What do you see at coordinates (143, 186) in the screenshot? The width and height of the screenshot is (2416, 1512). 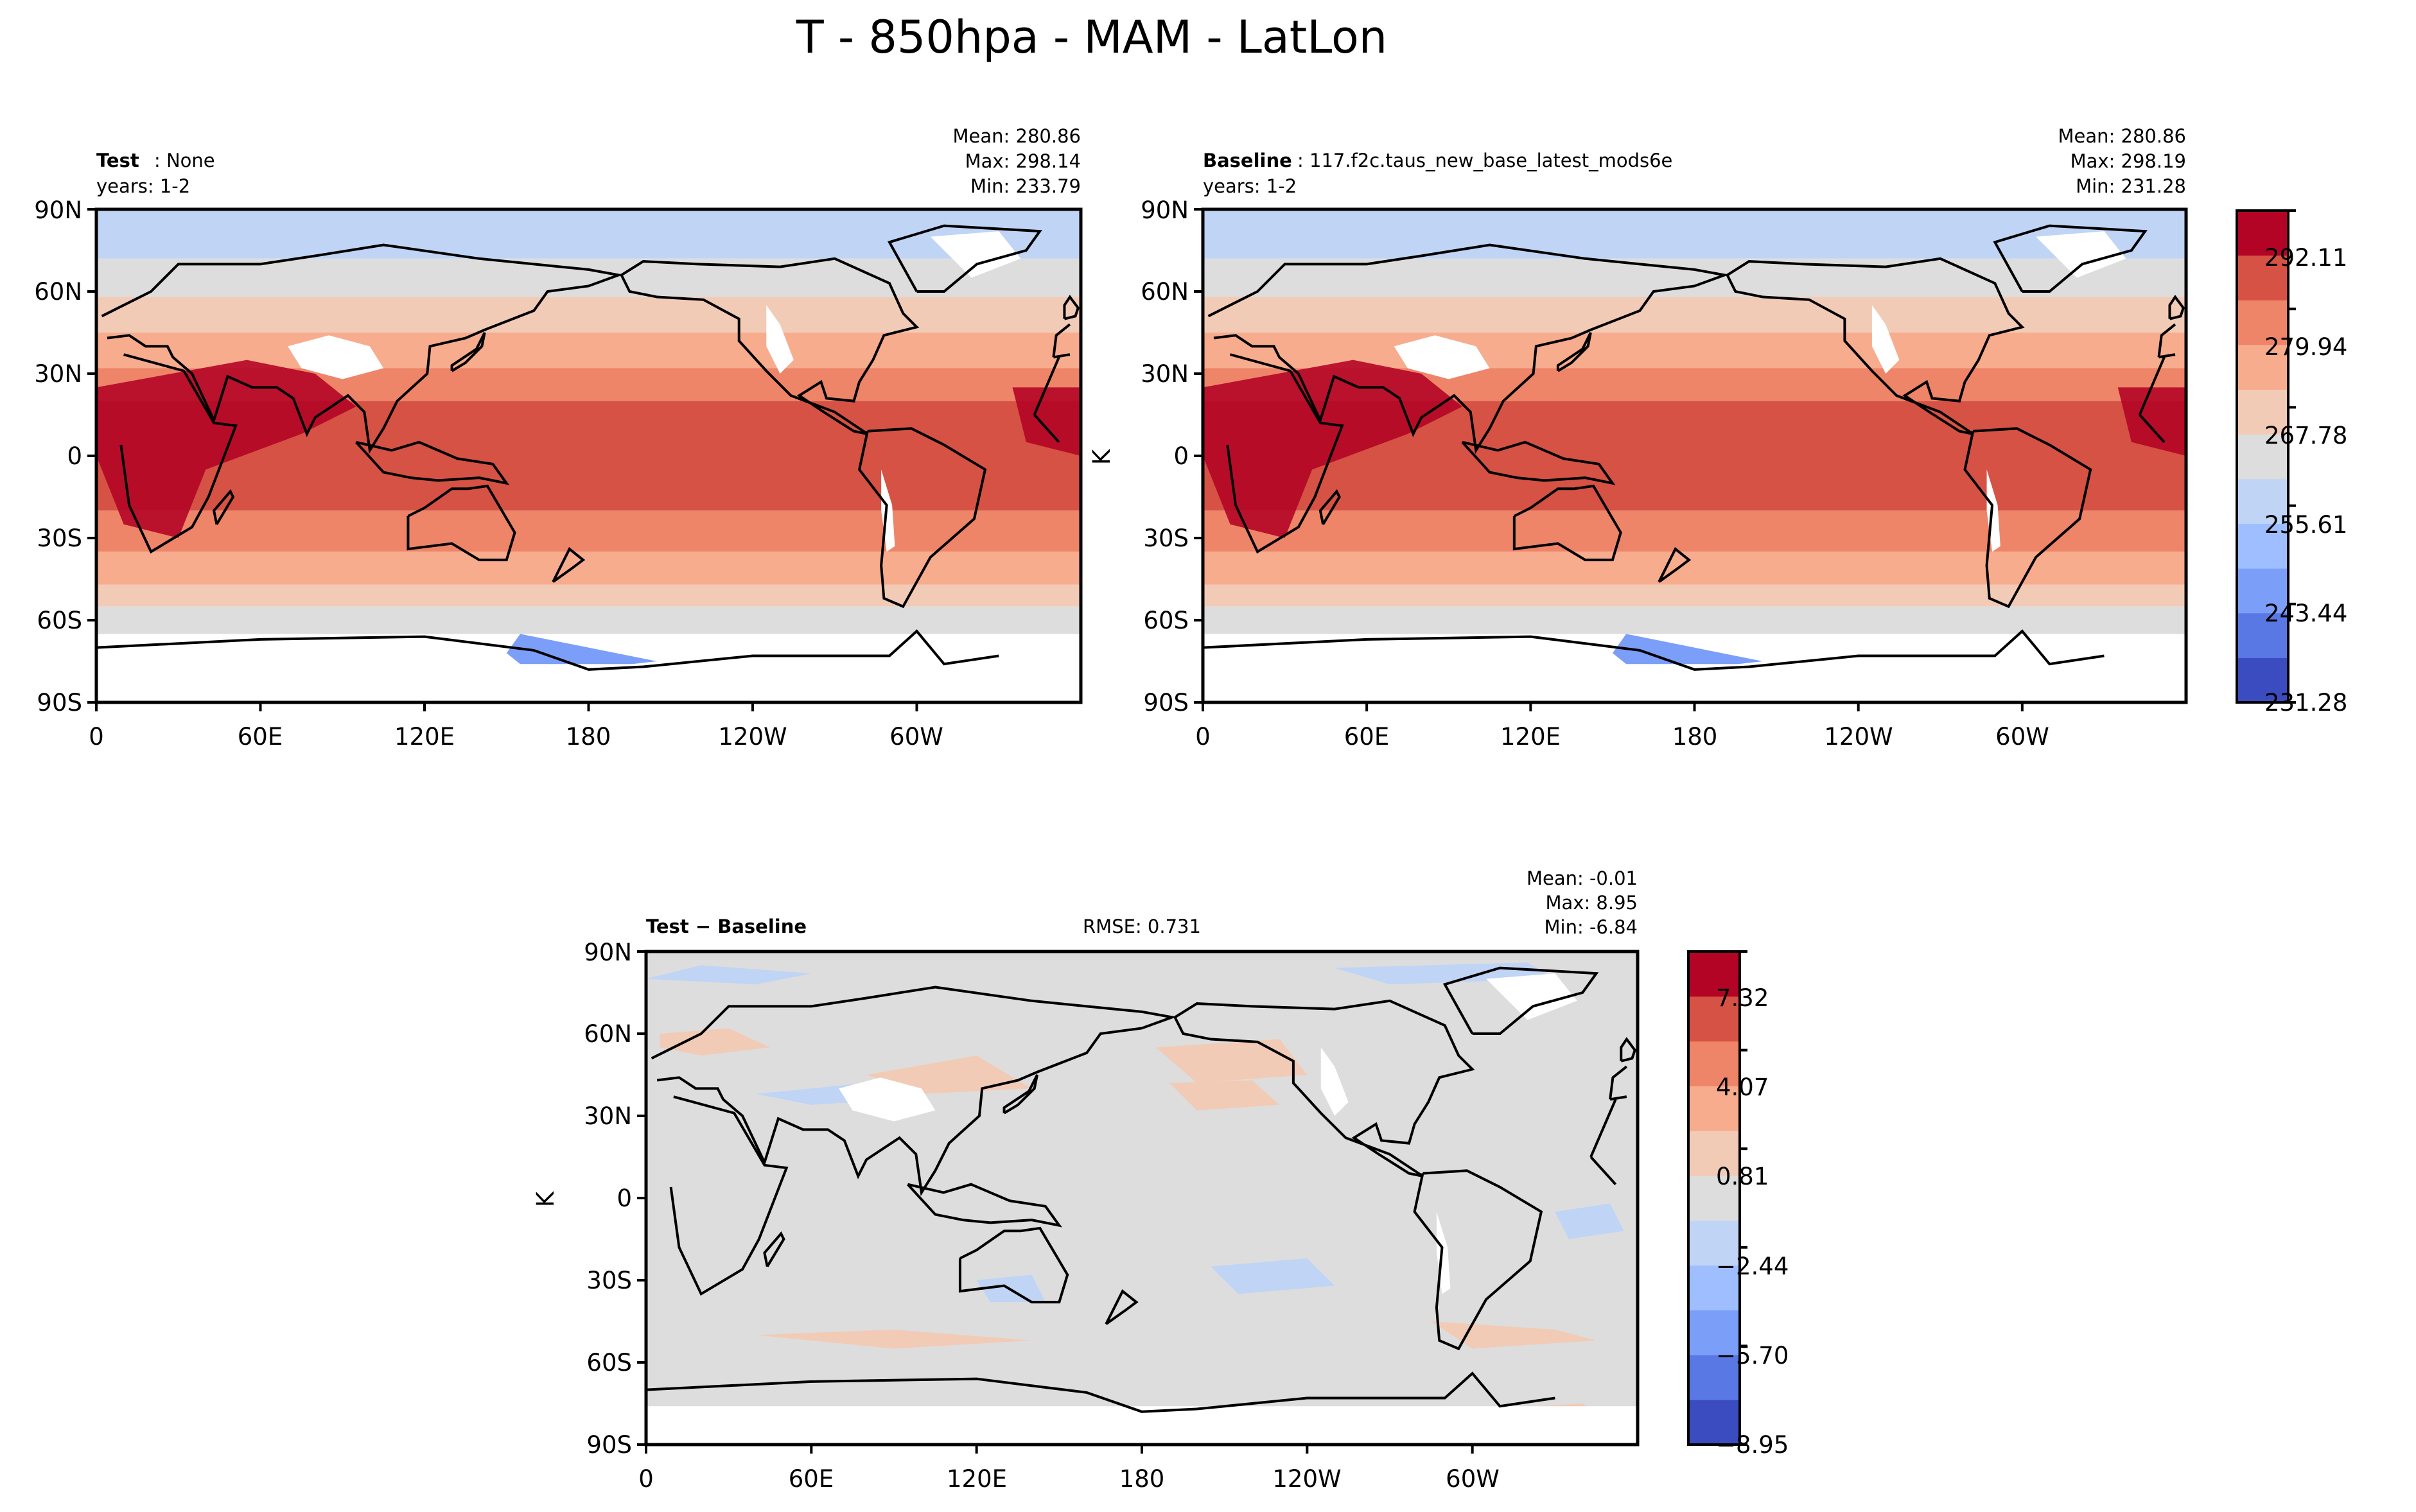 I see `panel-subtitle: years: 1-2` at bounding box center [143, 186].